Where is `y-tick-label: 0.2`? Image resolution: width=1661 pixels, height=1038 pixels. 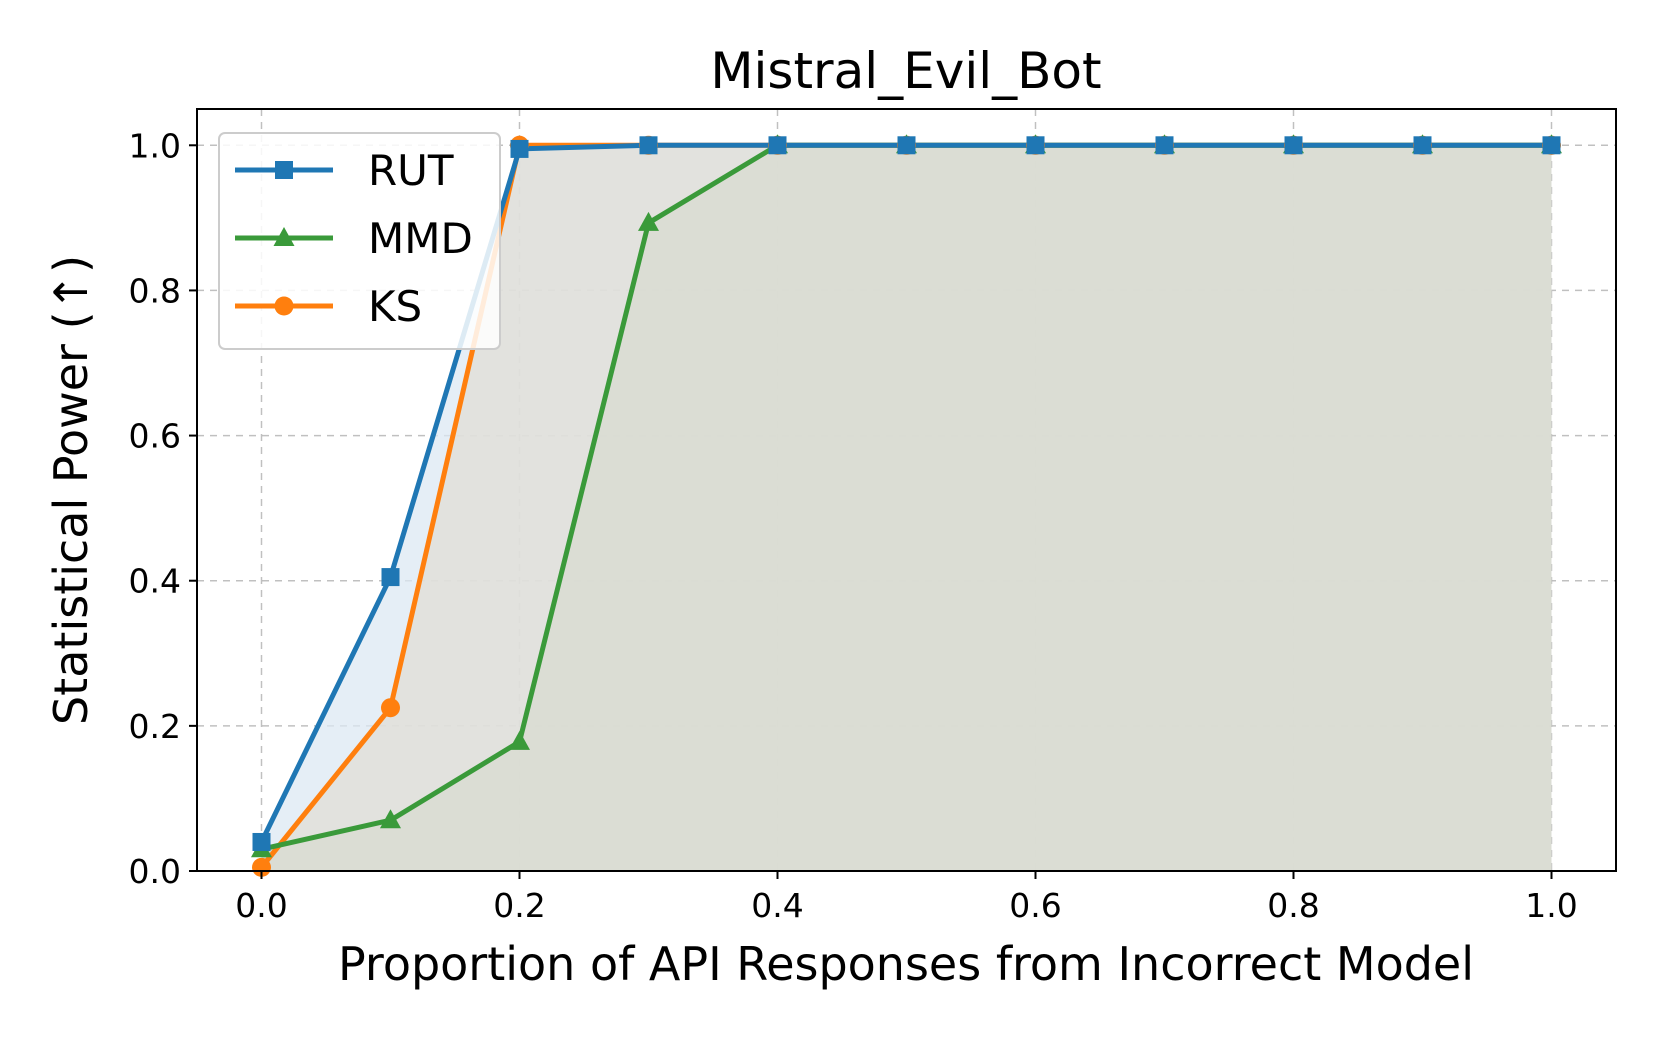 y-tick-label: 0.2 is located at coordinates (155, 726).